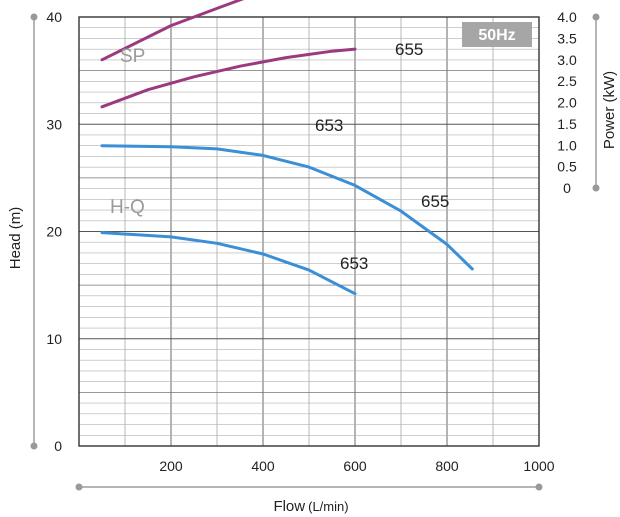 The width and height of the screenshot is (620, 517). Describe the element at coordinates (54, 124) in the screenshot. I see `y-tick-label: 30` at that location.